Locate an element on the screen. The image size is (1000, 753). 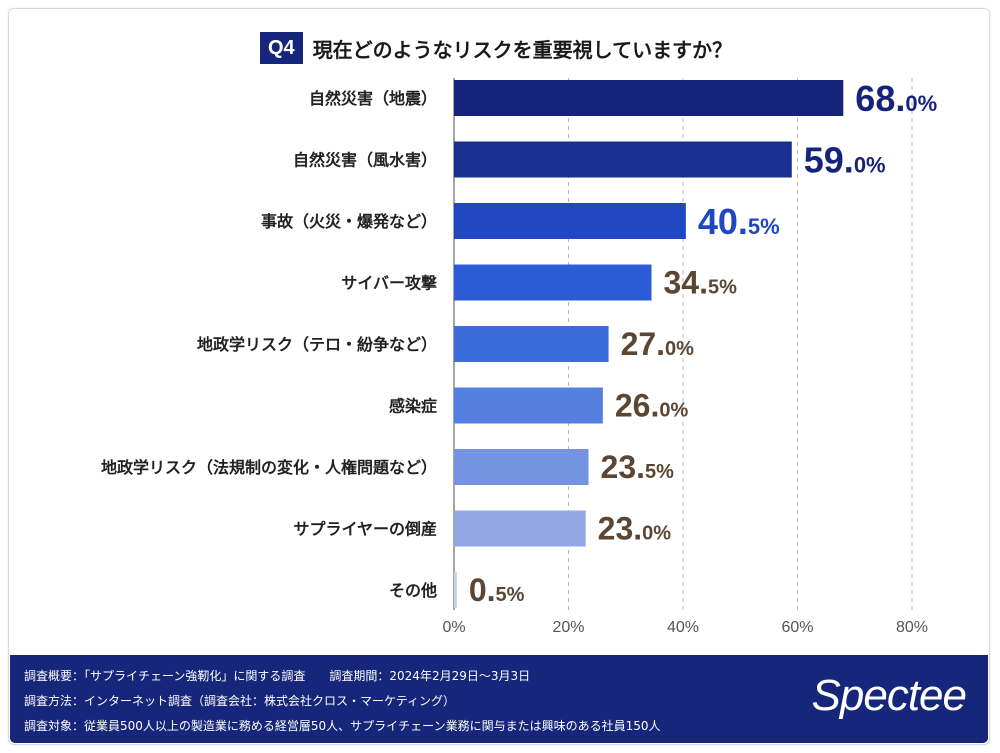
brand-logo: Spectee is located at coordinates (889, 695).